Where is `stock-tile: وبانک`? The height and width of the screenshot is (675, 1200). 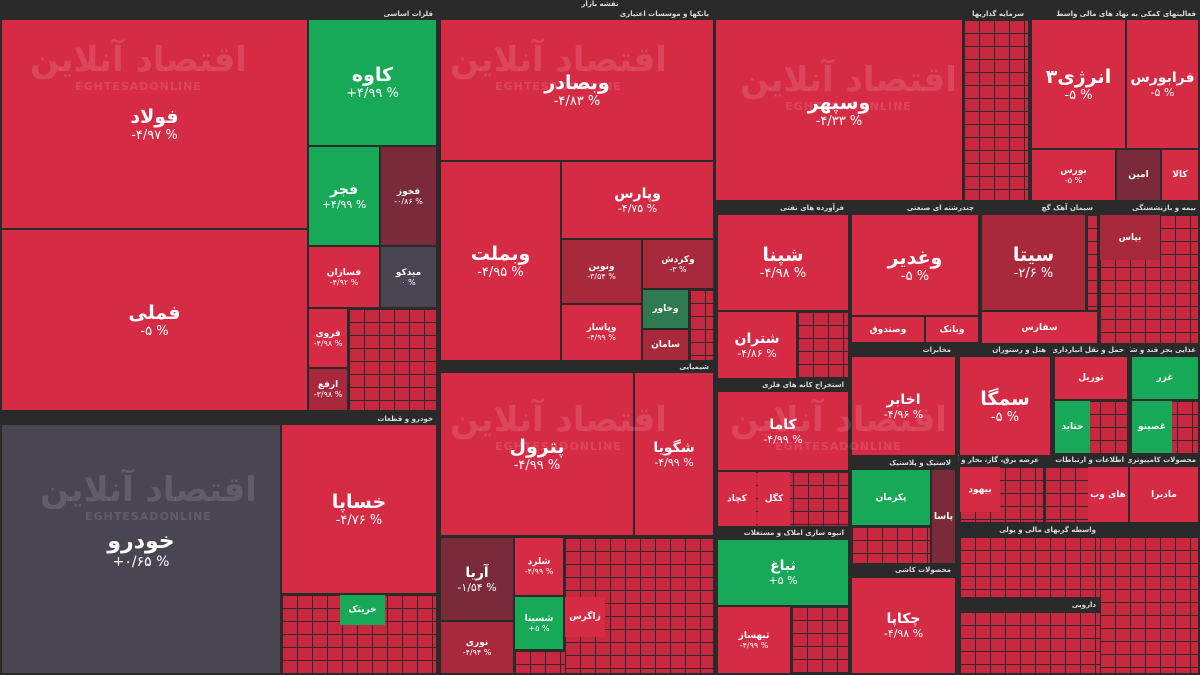
stock-tile: وبانک is located at coordinates (952, 329).